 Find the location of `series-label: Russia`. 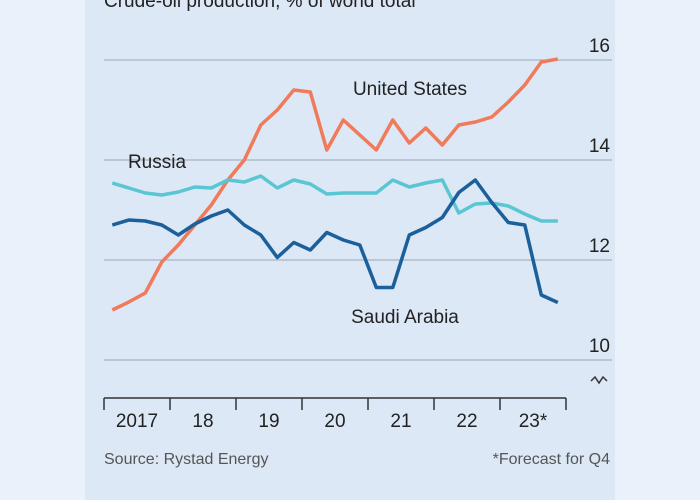

series-label: Russia is located at coordinates (157, 162).